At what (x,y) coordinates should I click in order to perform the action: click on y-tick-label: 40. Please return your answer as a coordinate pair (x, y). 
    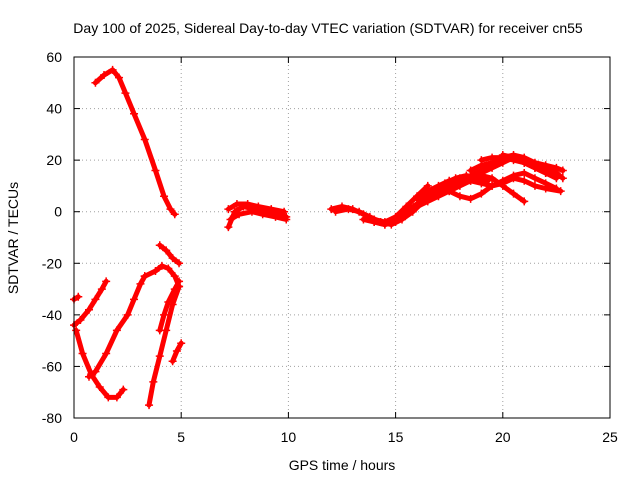
    Looking at the image, I should click on (54, 109).